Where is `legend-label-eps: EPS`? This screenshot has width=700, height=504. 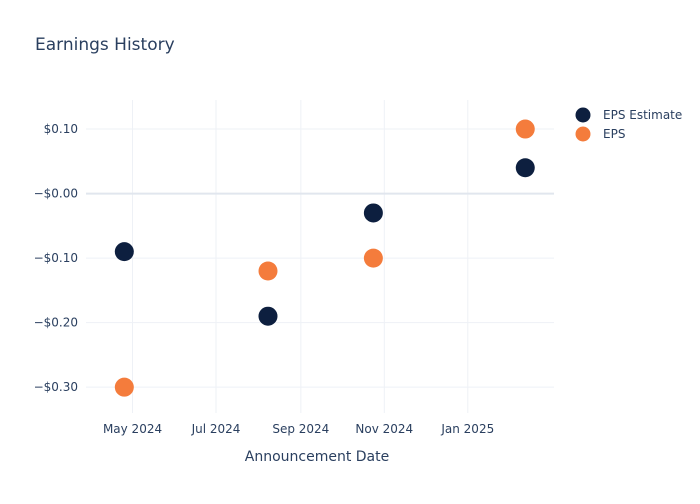
legend-label-eps: EPS is located at coordinates (614, 134).